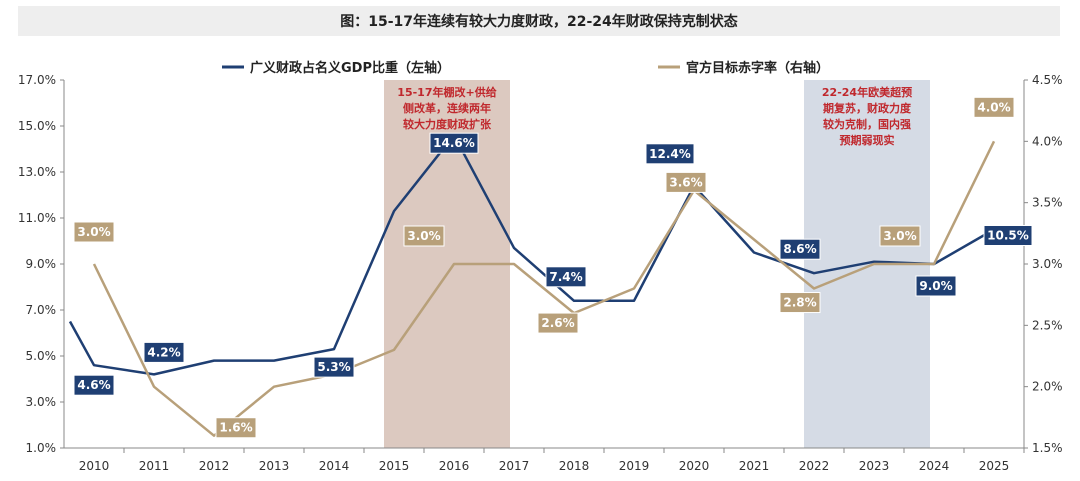 This screenshot has height=481, width=1080. I want to click on data-label: 1.6%, so click(235, 428).